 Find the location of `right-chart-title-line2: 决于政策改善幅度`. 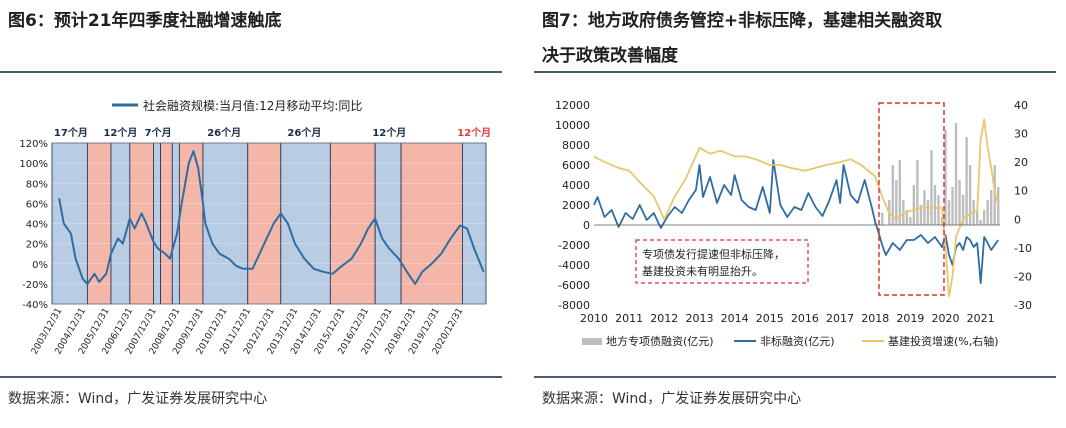

right-chart-title-line2: 决于政策改善幅度 is located at coordinates (610, 56).